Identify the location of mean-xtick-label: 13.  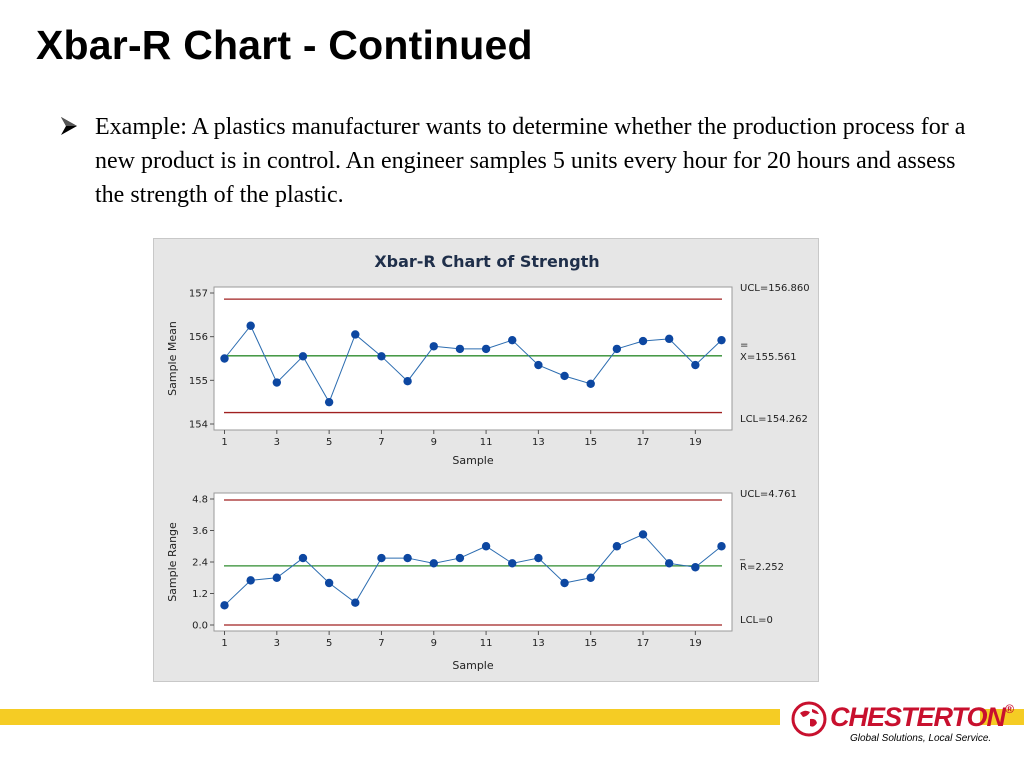
(538, 442).